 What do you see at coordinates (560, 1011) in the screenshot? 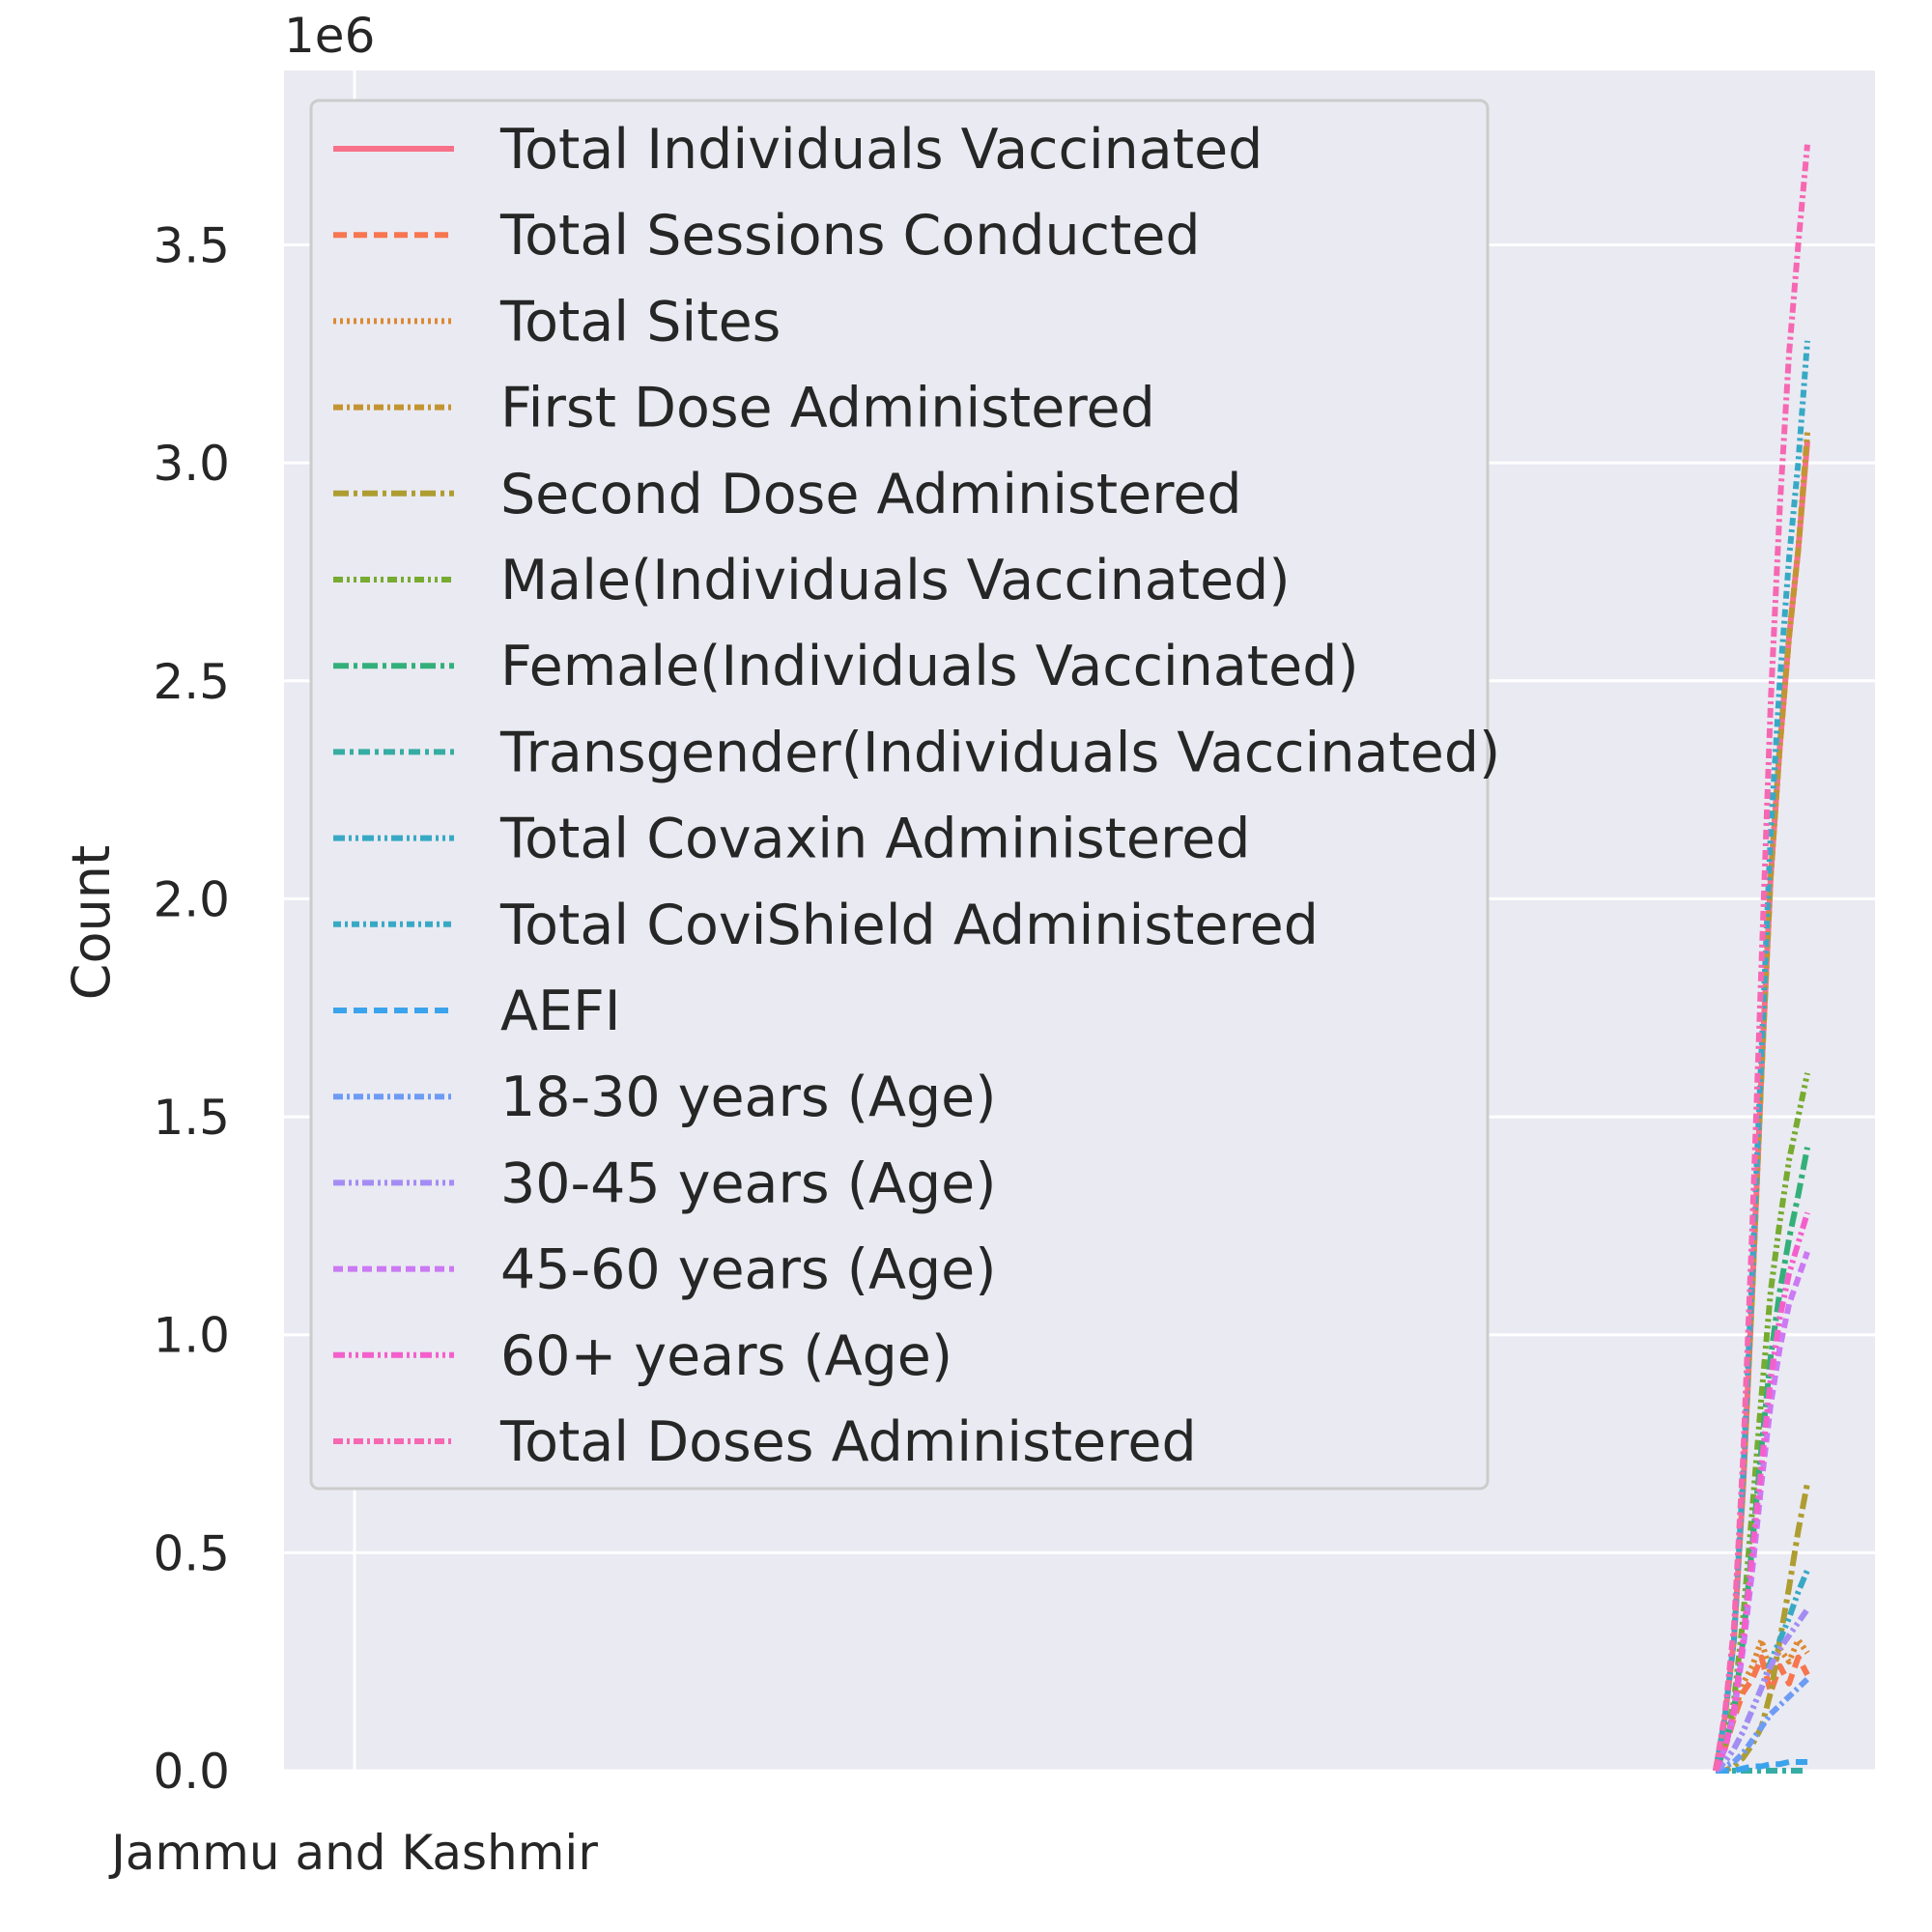
I see `legend-entry-label: AEFI` at bounding box center [560, 1011].